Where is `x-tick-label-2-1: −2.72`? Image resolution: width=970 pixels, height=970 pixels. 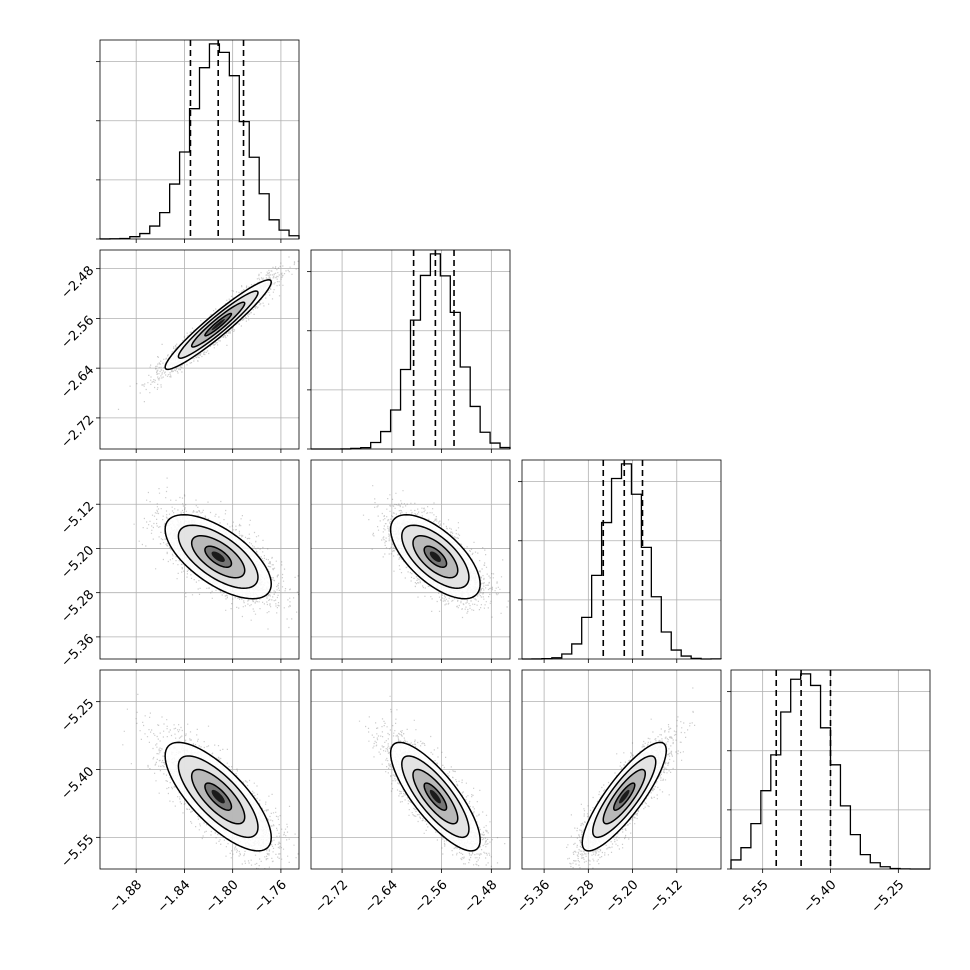 x-tick-label-2-1: −2.72 is located at coordinates (331, 896).